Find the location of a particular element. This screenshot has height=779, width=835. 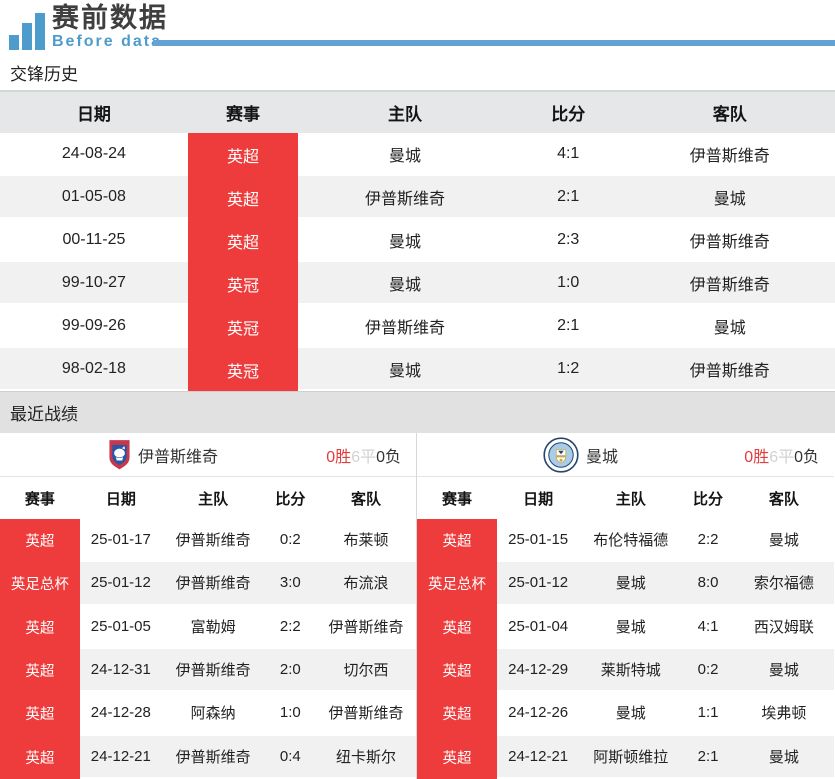

h2h-row: 99-09-26 英冠 伊普斯维奇 2:1 曼城 is located at coordinates (417, 326).